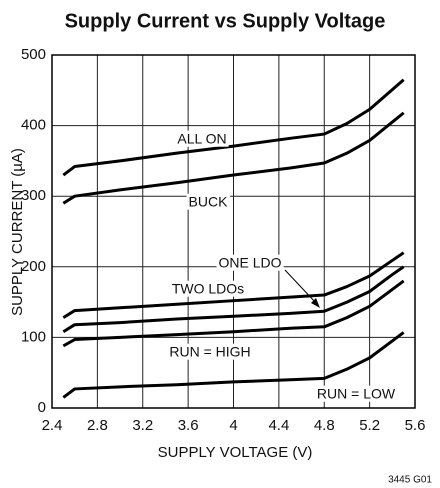  Describe the element at coordinates (235, 452) in the screenshot. I see `x-axis-label: SUPPLY VOLTAGE (V)` at that location.